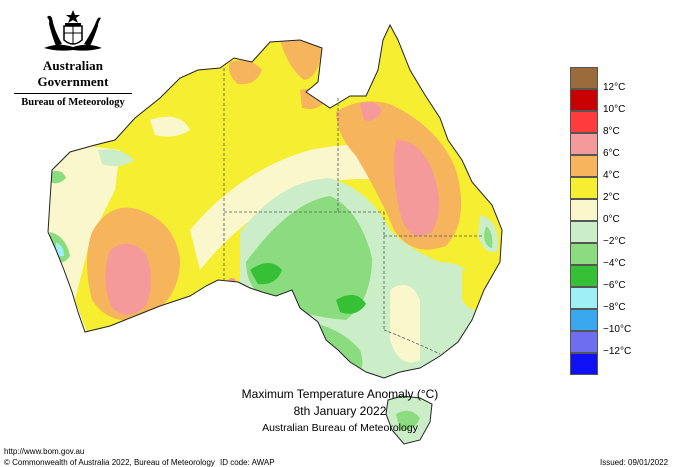 The width and height of the screenshot is (680, 467). Describe the element at coordinates (73, 73) in the screenshot. I see `government-name: Australian Government` at that location.